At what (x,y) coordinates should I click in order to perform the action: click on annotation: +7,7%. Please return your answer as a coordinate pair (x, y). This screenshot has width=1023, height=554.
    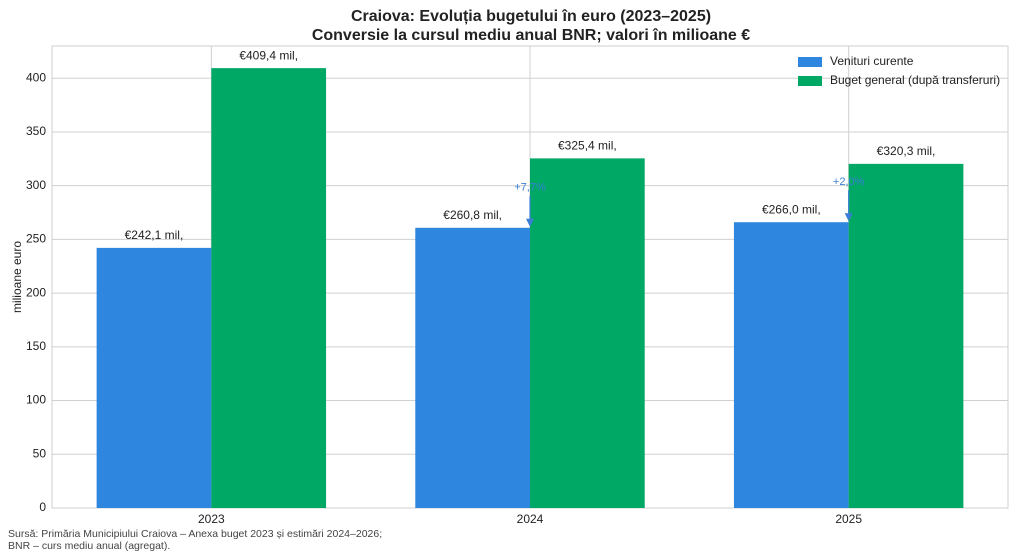
    Looking at the image, I should click on (530, 188).